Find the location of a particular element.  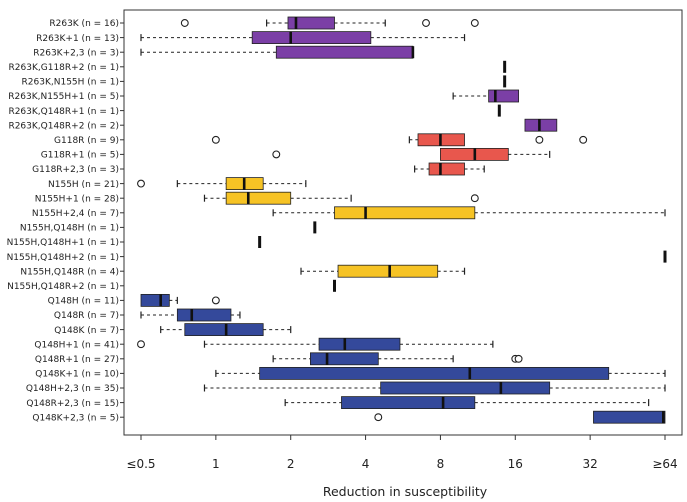

row-label: N155H,Q148R+2 (n = 1) is located at coordinates (63, 287).